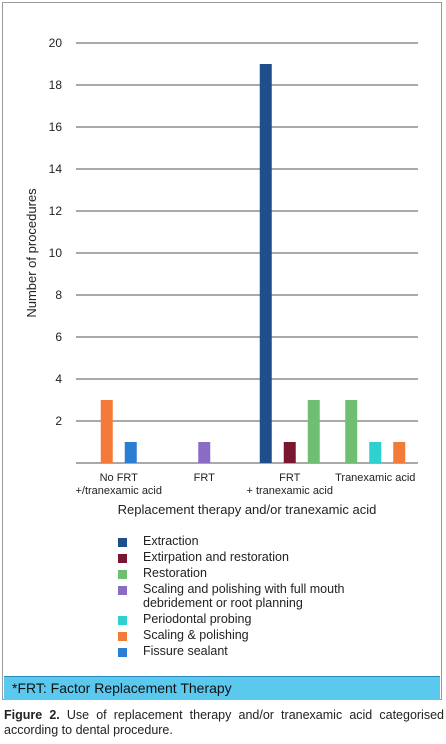 The width and height of the screenshot is (446, 744). What do you see at coordinates (204, 478) in the screenshot?
I see `x-tick-label: FRT` at bounding box center [204, 478].